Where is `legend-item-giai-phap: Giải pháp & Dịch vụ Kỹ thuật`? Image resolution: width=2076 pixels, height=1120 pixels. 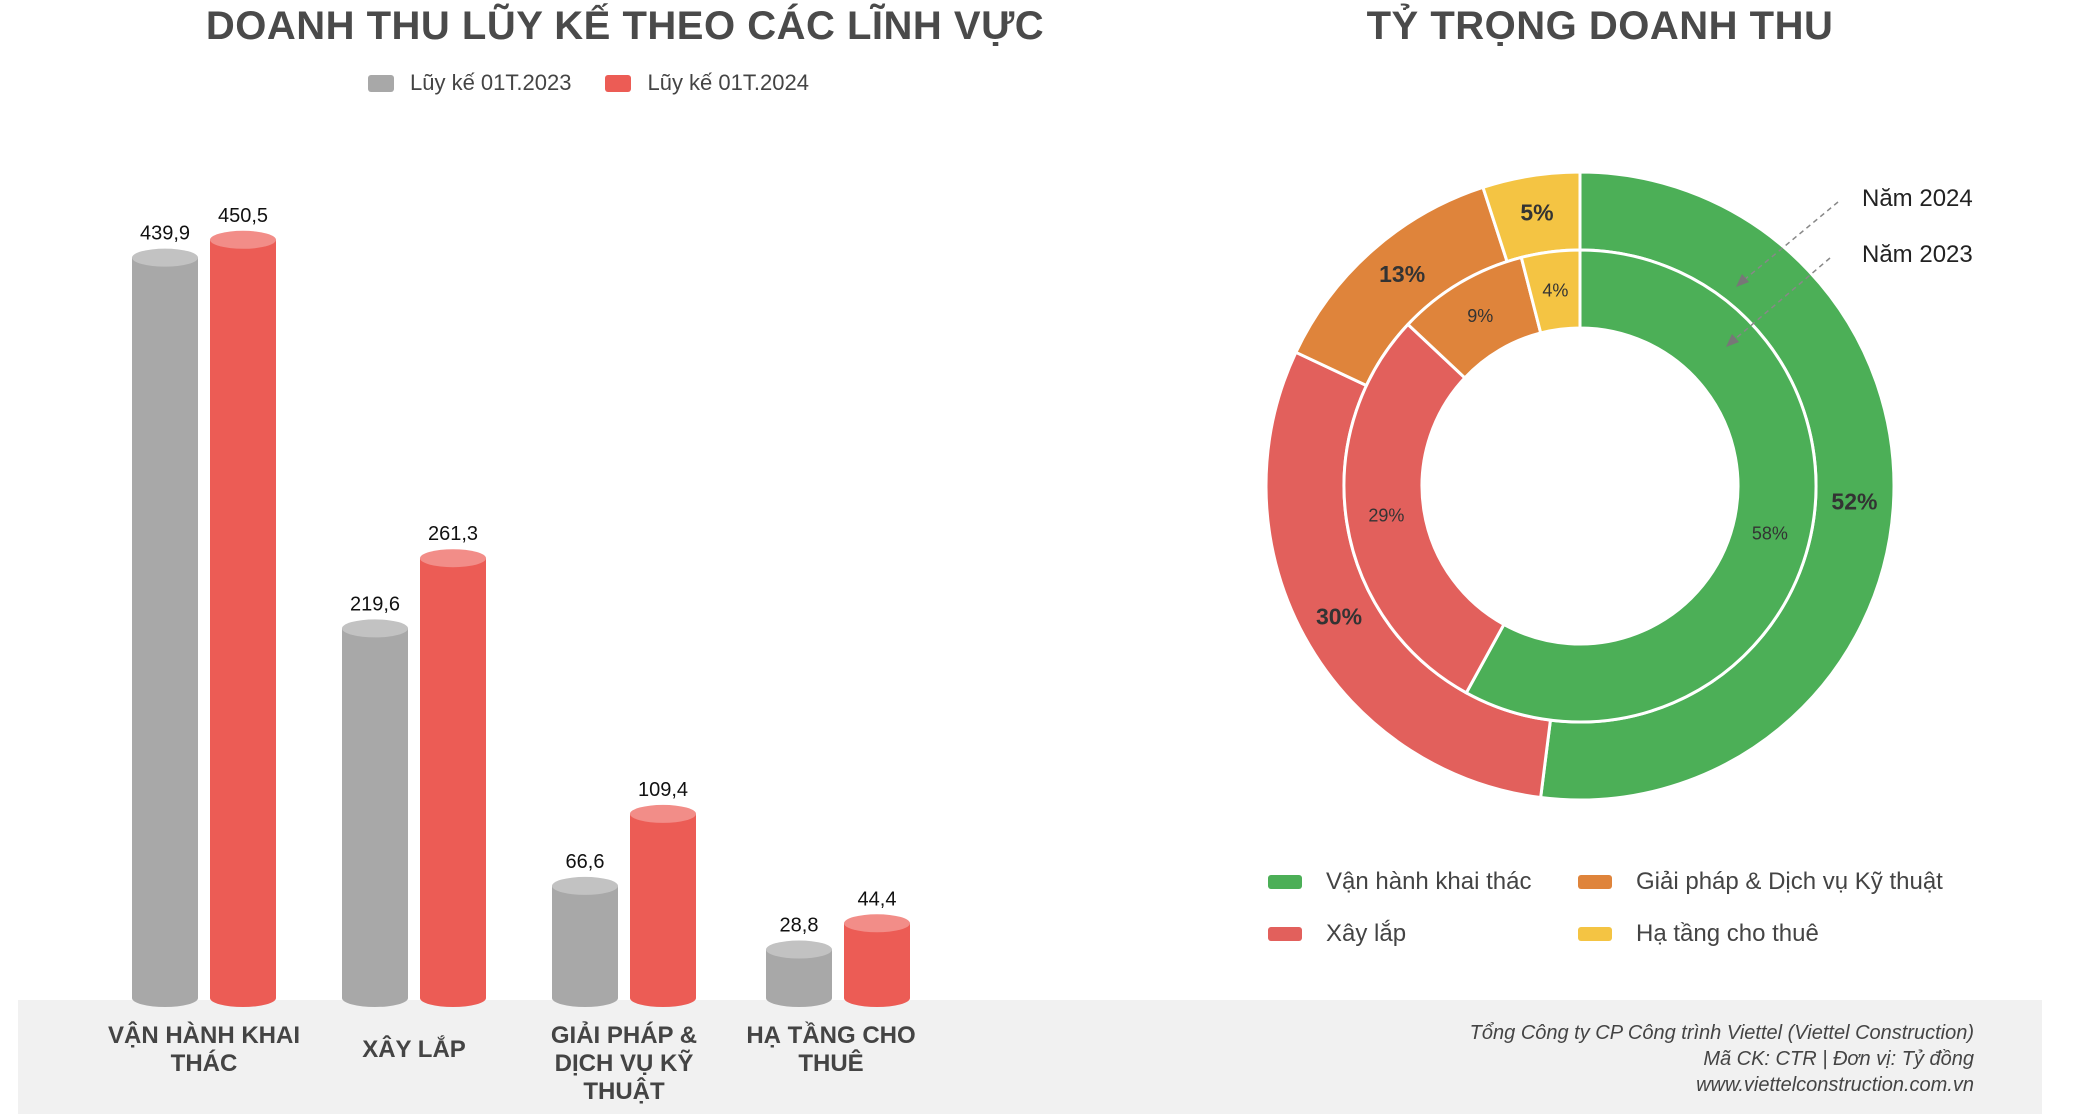 legend-item-giai-phap: Giải pháp & Dịch vụ Kỹ thuật is located at coordinates (1803, 882).